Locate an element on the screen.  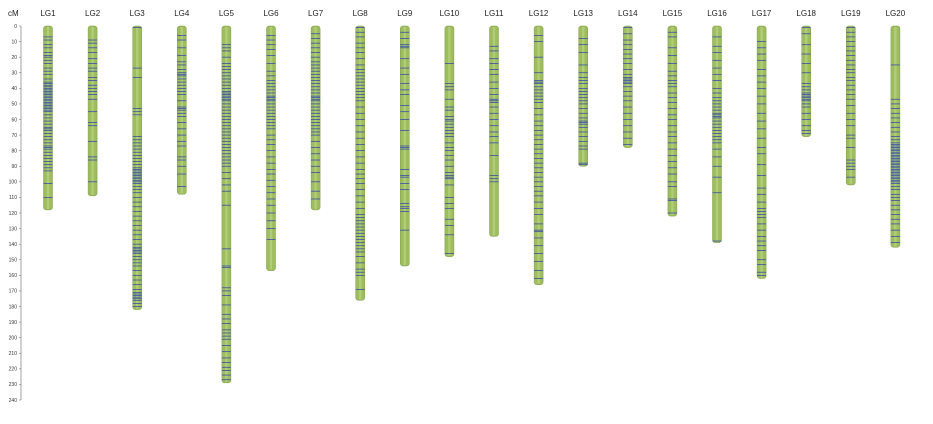
axis-tick-label: 0 is located at coordinates (15, 27).